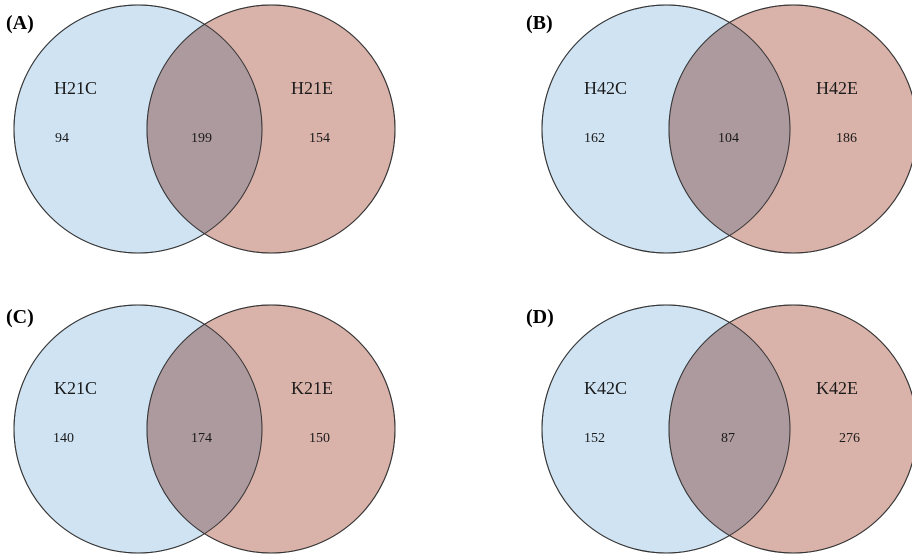 The height and width of the screenshot is (556, 912). Describe the element at coordinates (75, 88) in the screenshot. I see `left-set-label: H21C` at that location.